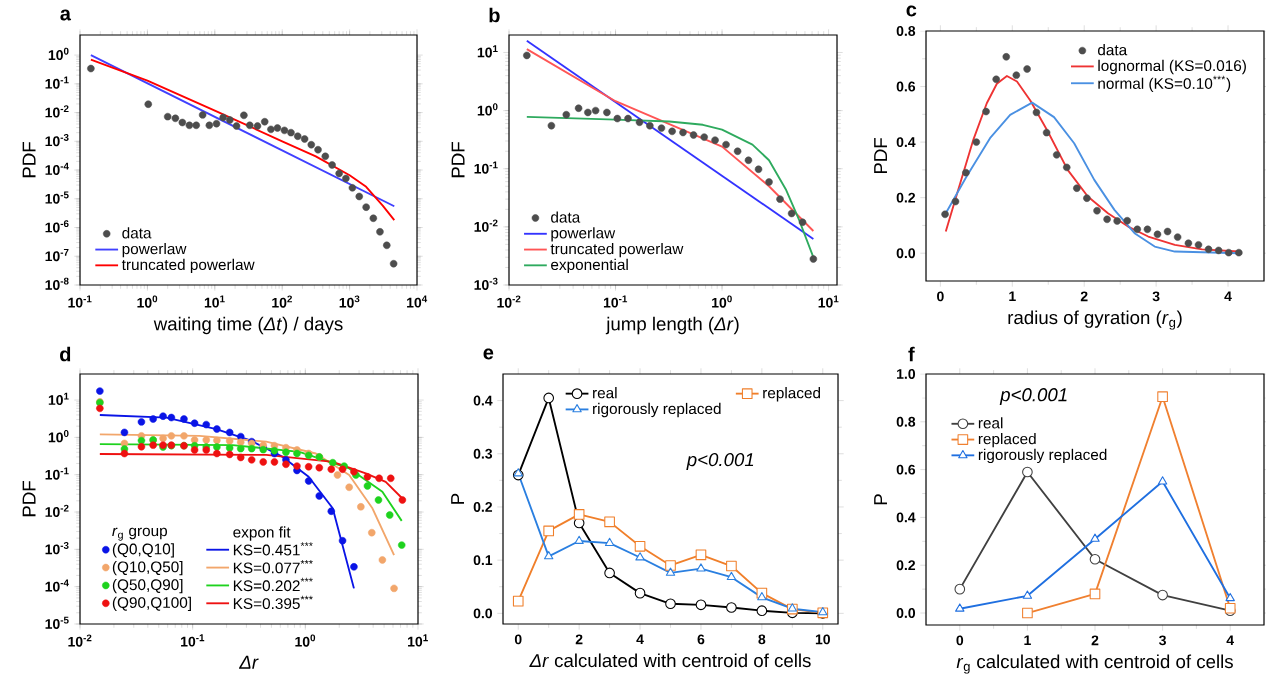 Image resolution: width=1266 pixels, height=684 pixels. What do you see at coordinates (417, 301) in the screenshot?
I see `x-tick-label: 10$^{4}$` at bounding box center [417, 301].